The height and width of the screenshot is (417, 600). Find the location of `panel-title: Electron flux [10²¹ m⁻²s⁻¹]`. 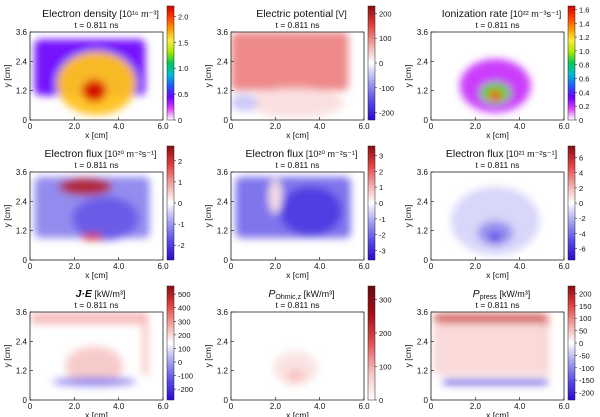

panel-title: Electron flux [10²¹ m⁻²s⁻¹] is located at coordinates (501, 154).